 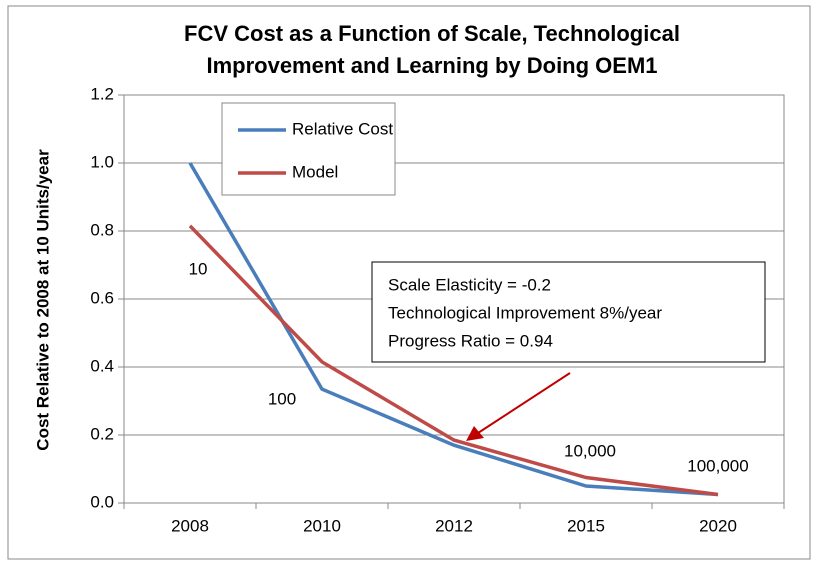 What do you see at coordinates (42, 300) in the screenshot?
I see `y-axis-label: Cost Relative to 2008 at 10 Units/year` at bounding box center [42, 300].